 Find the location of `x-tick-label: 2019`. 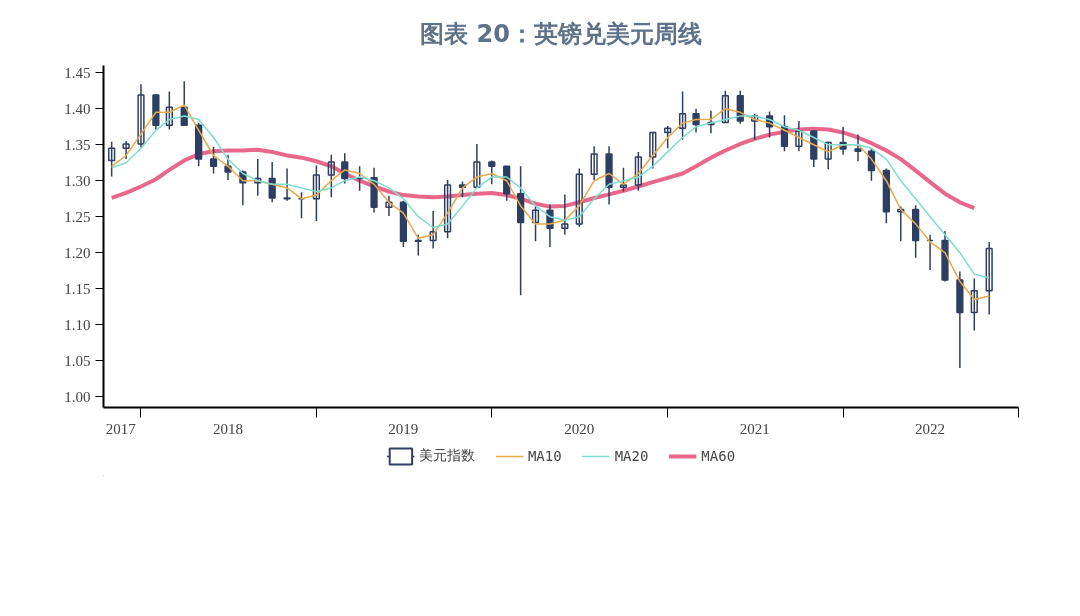

x-tick-label: 2019 is located at coordinates (403, 428).